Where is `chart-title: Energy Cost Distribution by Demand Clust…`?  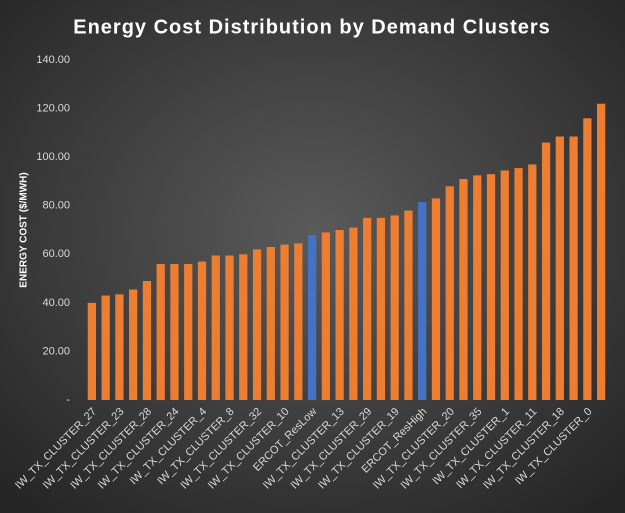
chart-title: Energy Cost Distribution by Demand Clust… is located at coordinates (312, 27).